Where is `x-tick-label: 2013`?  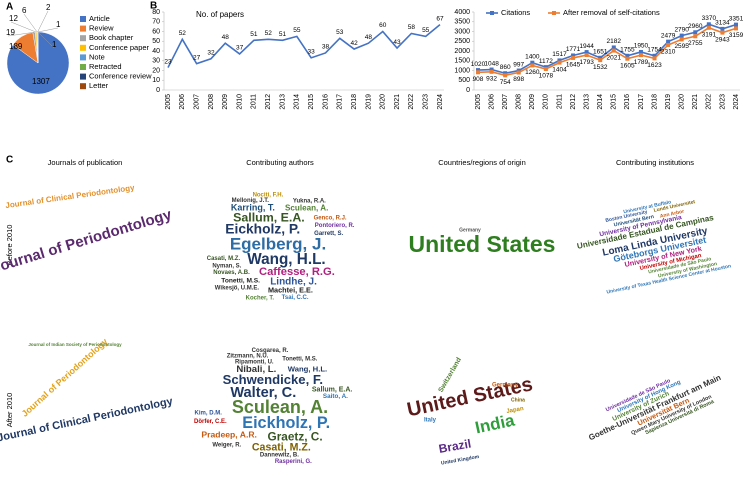
x-tick-label: 2013 is located at coordinates (282, 102).